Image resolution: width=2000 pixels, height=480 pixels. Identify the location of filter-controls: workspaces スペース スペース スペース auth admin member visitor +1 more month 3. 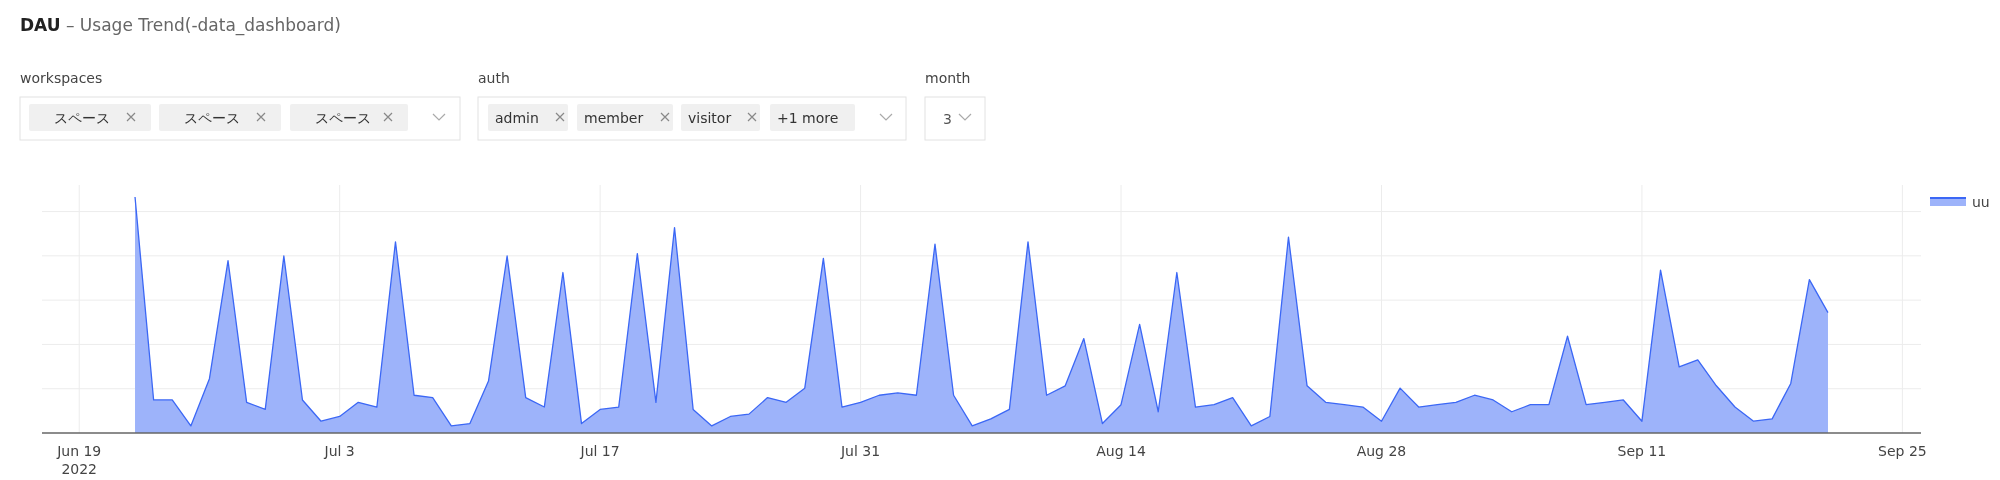
(502, 105).